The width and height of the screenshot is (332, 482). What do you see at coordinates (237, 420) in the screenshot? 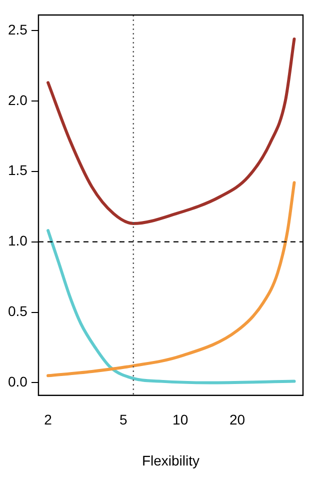
I see `x-tick-label: 20` at bounding box center [237, 420].